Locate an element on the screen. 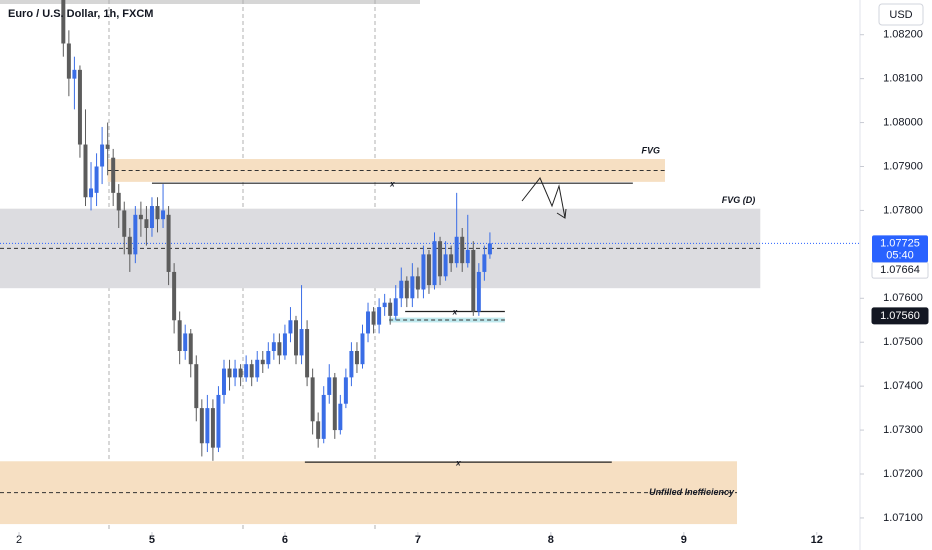  zone-label: Unfilled Inefficiency is located at coordinates (692, 492).